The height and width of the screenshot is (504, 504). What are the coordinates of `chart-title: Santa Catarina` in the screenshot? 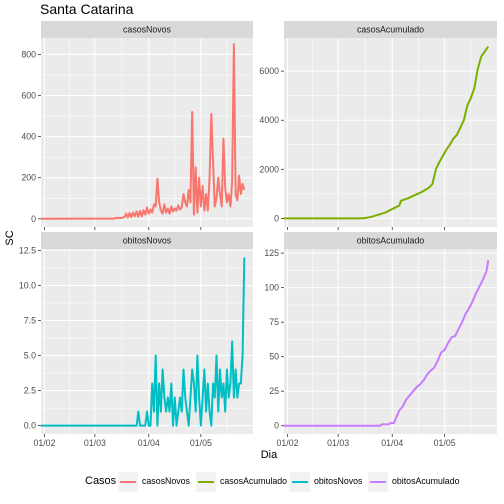 It's located at (87, 9).